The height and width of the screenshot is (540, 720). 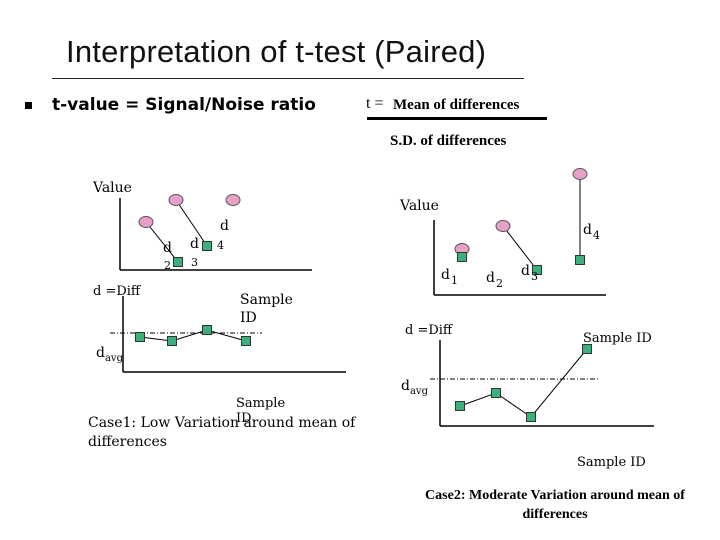 What do you see at coordinates (112, 188) in the screenshot?
I see `case1-value-axis-label: Value` at bounding box center [112, 188].